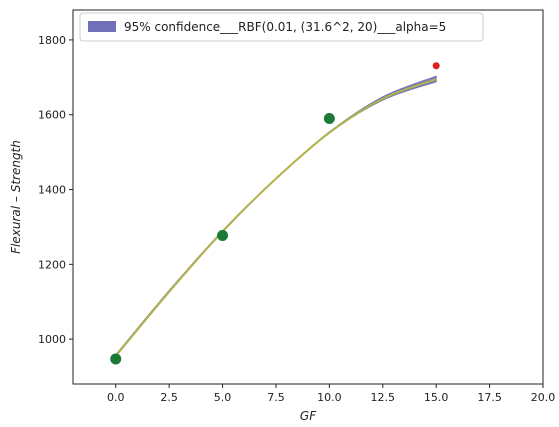 This screenshot has width=559, height=427. Describe the element at coordinates (436, 397) in the screenshot. I see `x-tick-label: 15.0` at that location.